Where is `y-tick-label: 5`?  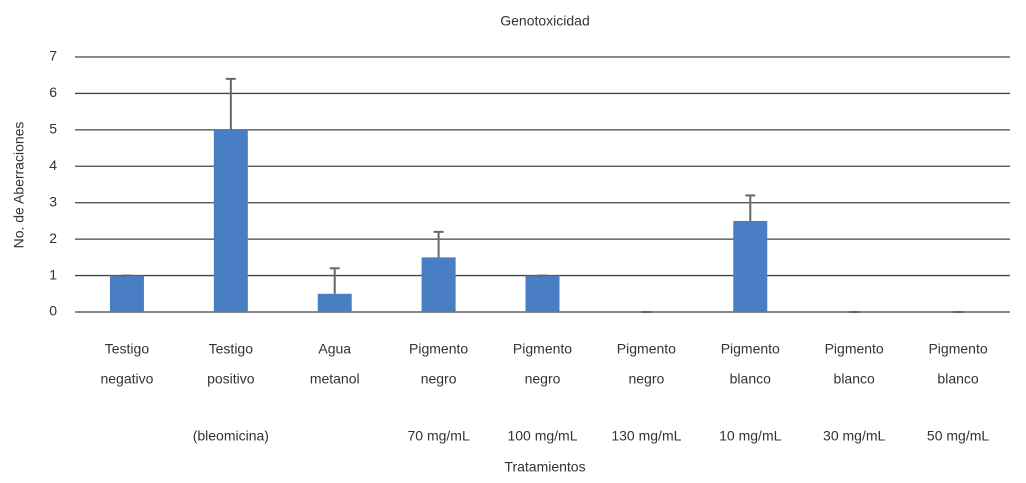
y-tick-label: 5 is located at coordinates (53, 129).